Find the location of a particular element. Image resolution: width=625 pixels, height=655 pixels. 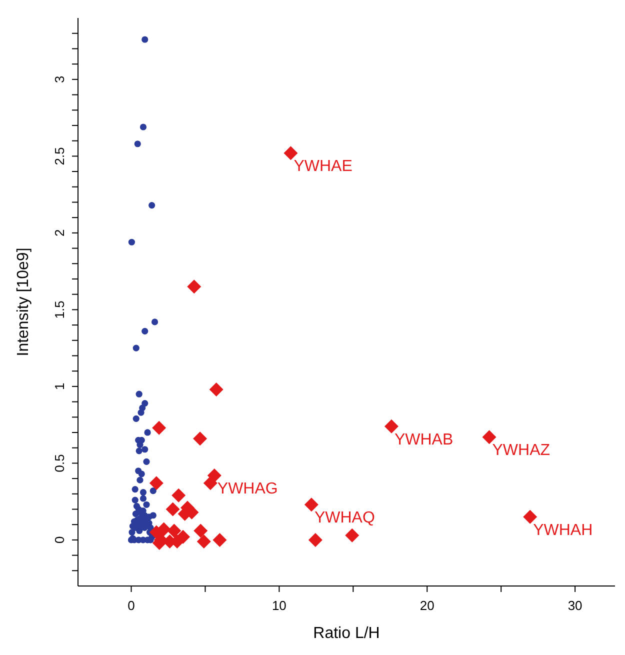

annotation: YWHAB is located at coordinates (424, 439).